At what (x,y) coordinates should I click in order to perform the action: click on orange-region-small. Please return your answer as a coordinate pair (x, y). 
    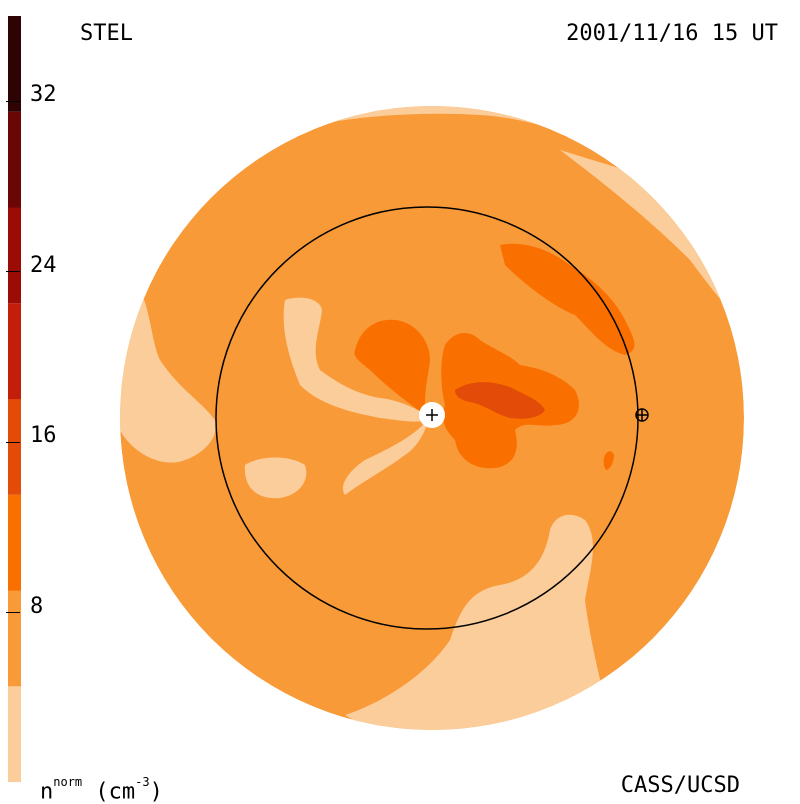
    Looking at the image, I should click on (608, 460).